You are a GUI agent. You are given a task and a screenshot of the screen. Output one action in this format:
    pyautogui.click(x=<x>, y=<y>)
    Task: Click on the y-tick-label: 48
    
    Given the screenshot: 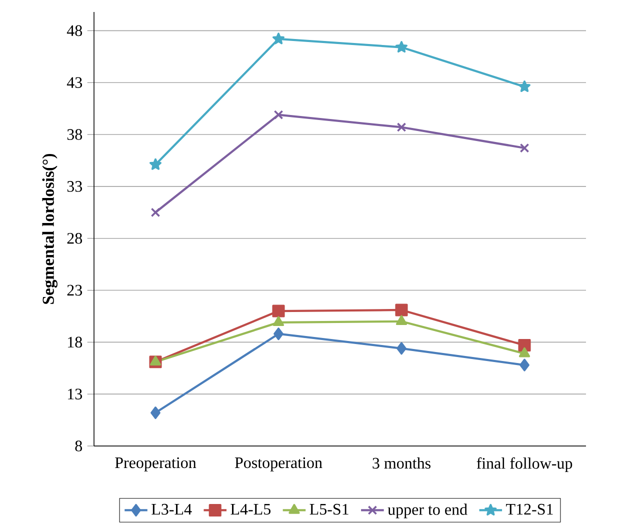 What is the action you would take?
    pyautogui.click(x=74, y=30)
    